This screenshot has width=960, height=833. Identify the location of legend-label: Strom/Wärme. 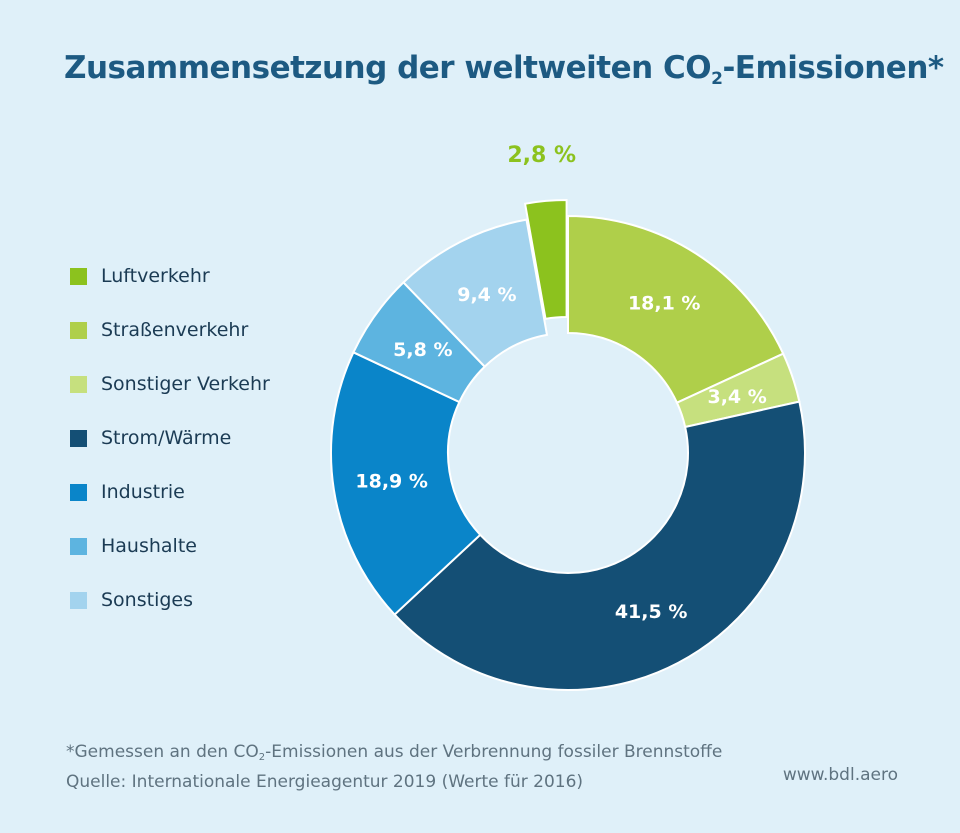
(166, 438).